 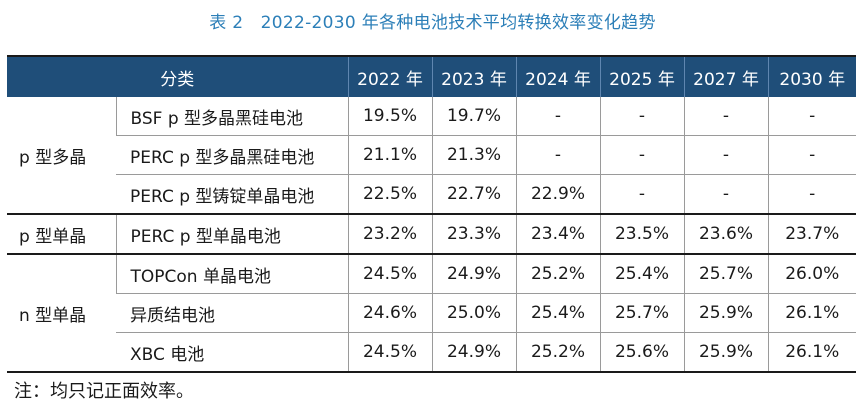 I want to click on cell-type-name: PERC p 型多晶黑硅电池, so click(x=232, y=155).